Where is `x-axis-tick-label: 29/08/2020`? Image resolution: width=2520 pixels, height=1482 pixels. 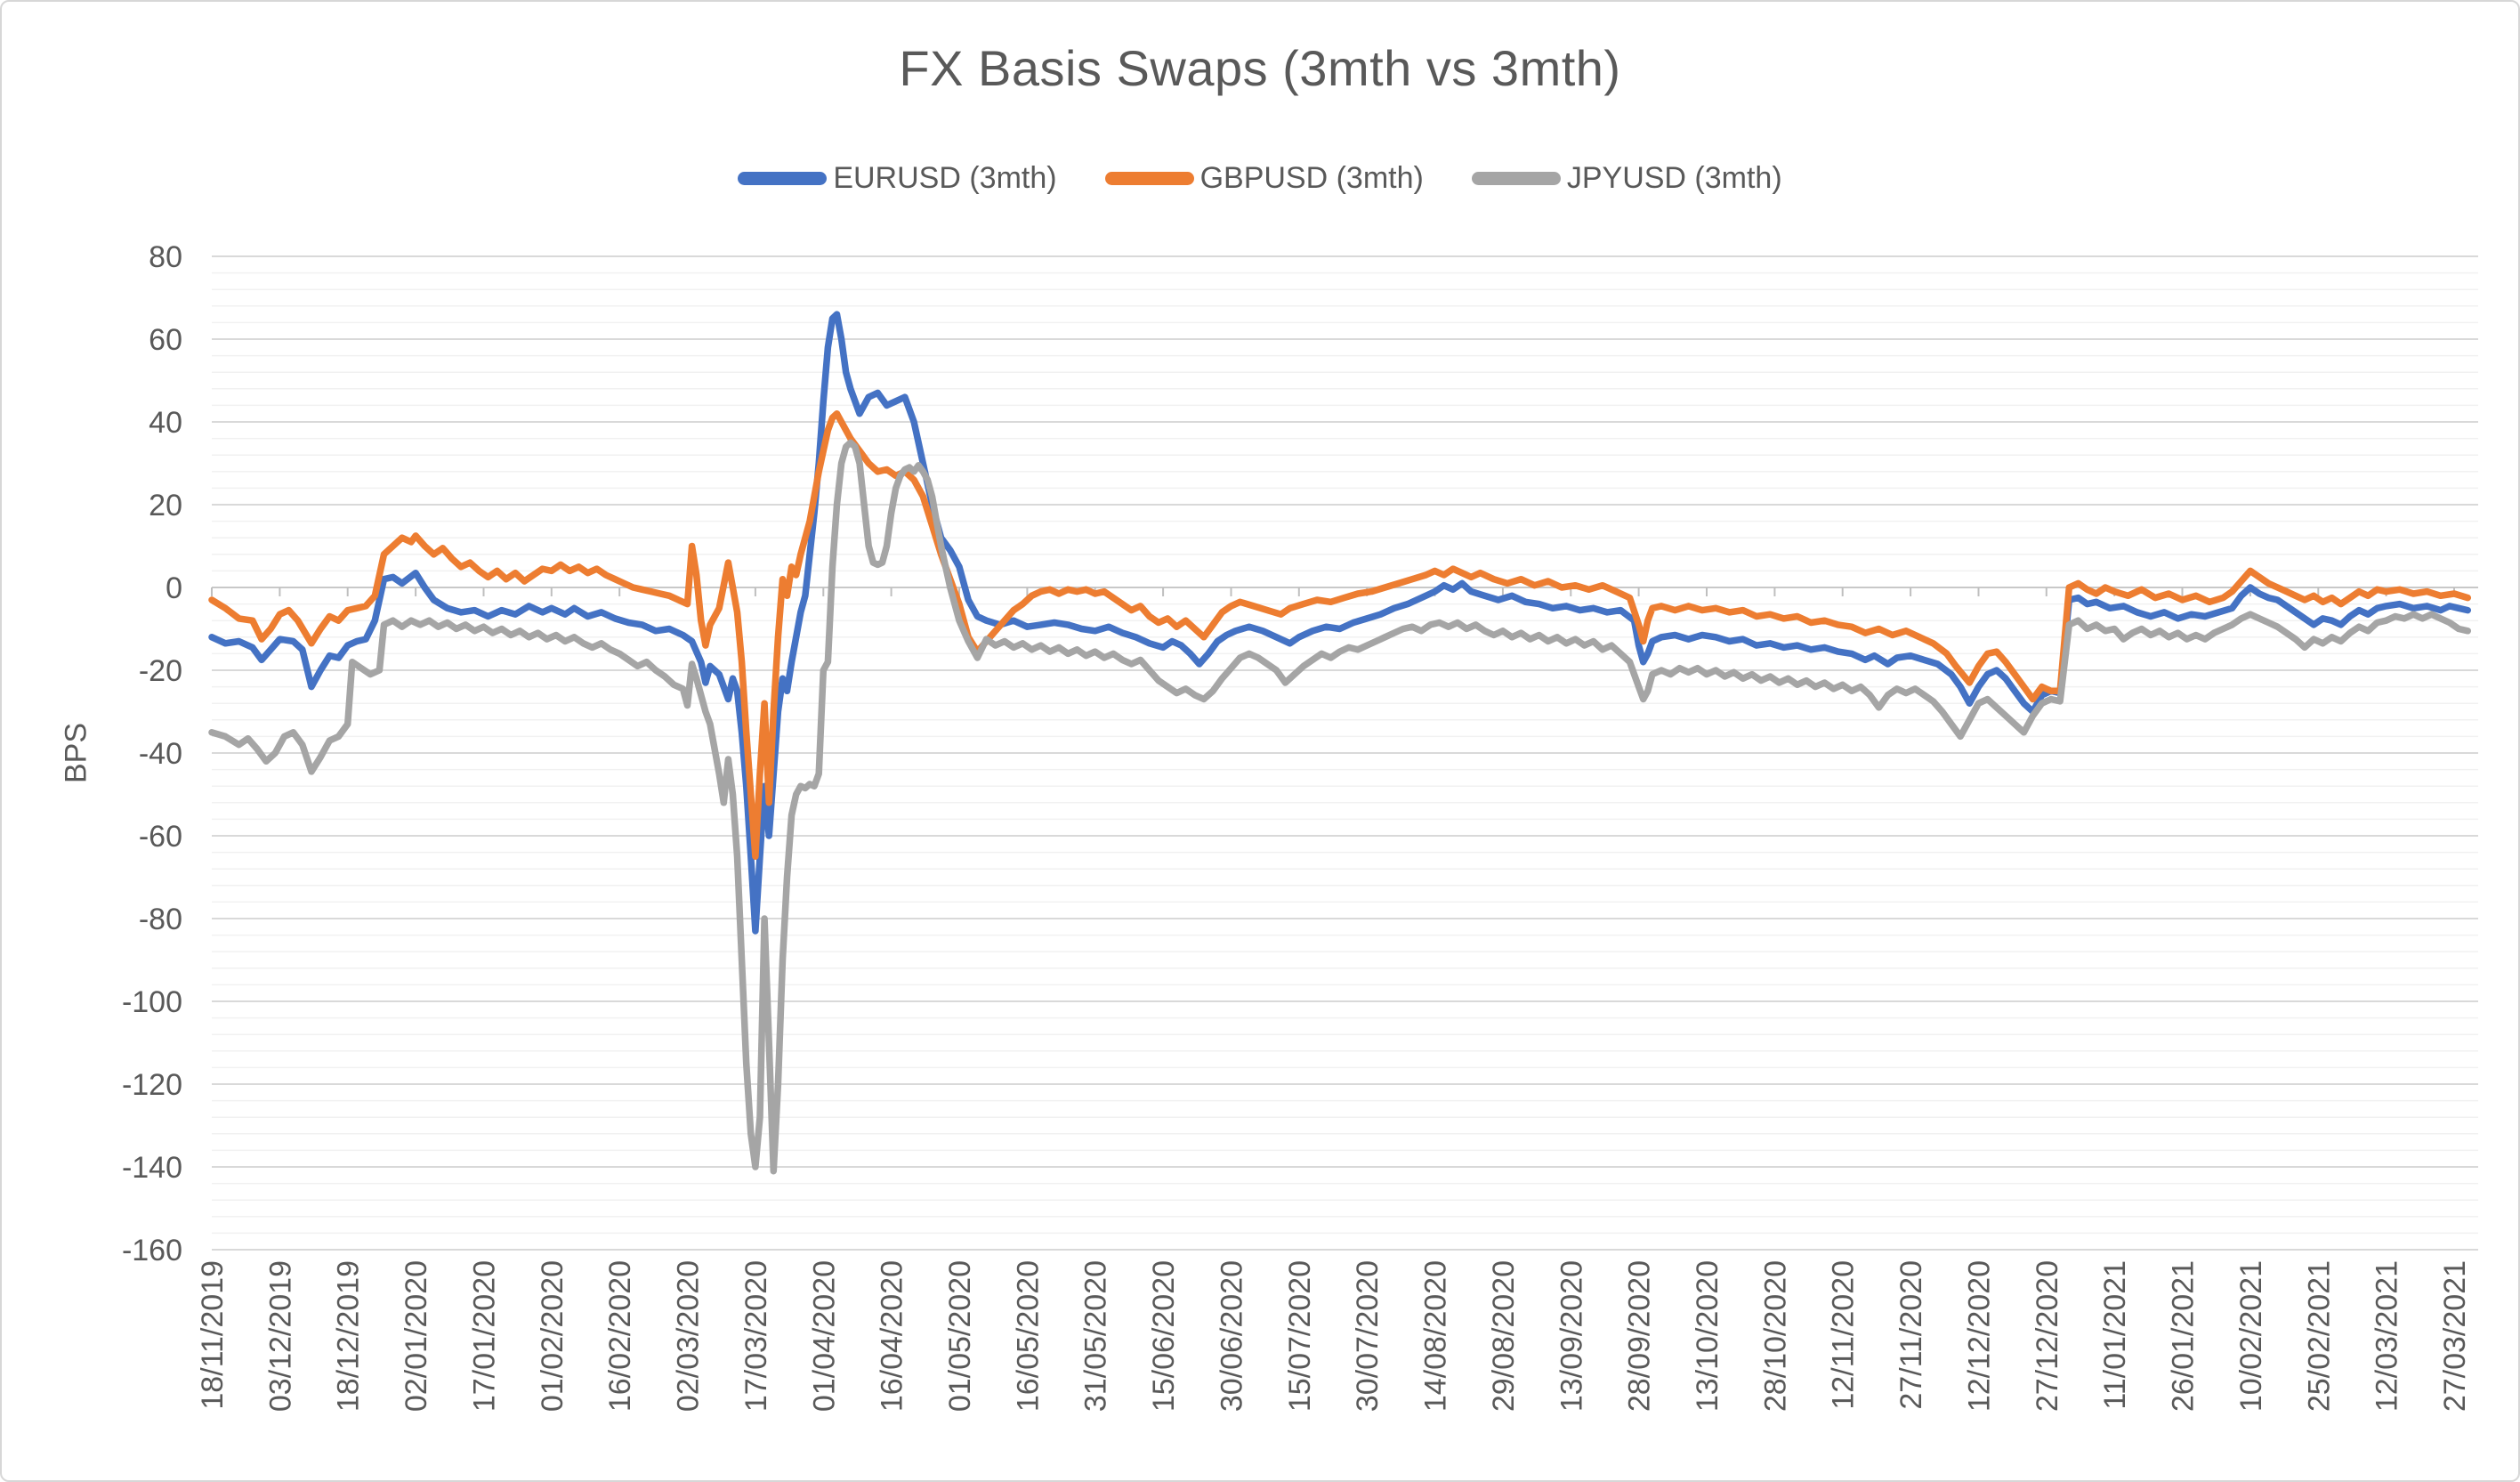
x-axis-tick-label: 29/08/2020 is located at coordinates (1504, 1336).